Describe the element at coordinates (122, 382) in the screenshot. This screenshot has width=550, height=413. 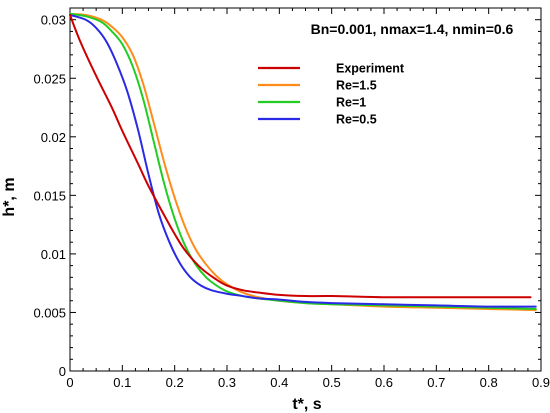
I see `x-tick-label: 0.1` at that location.